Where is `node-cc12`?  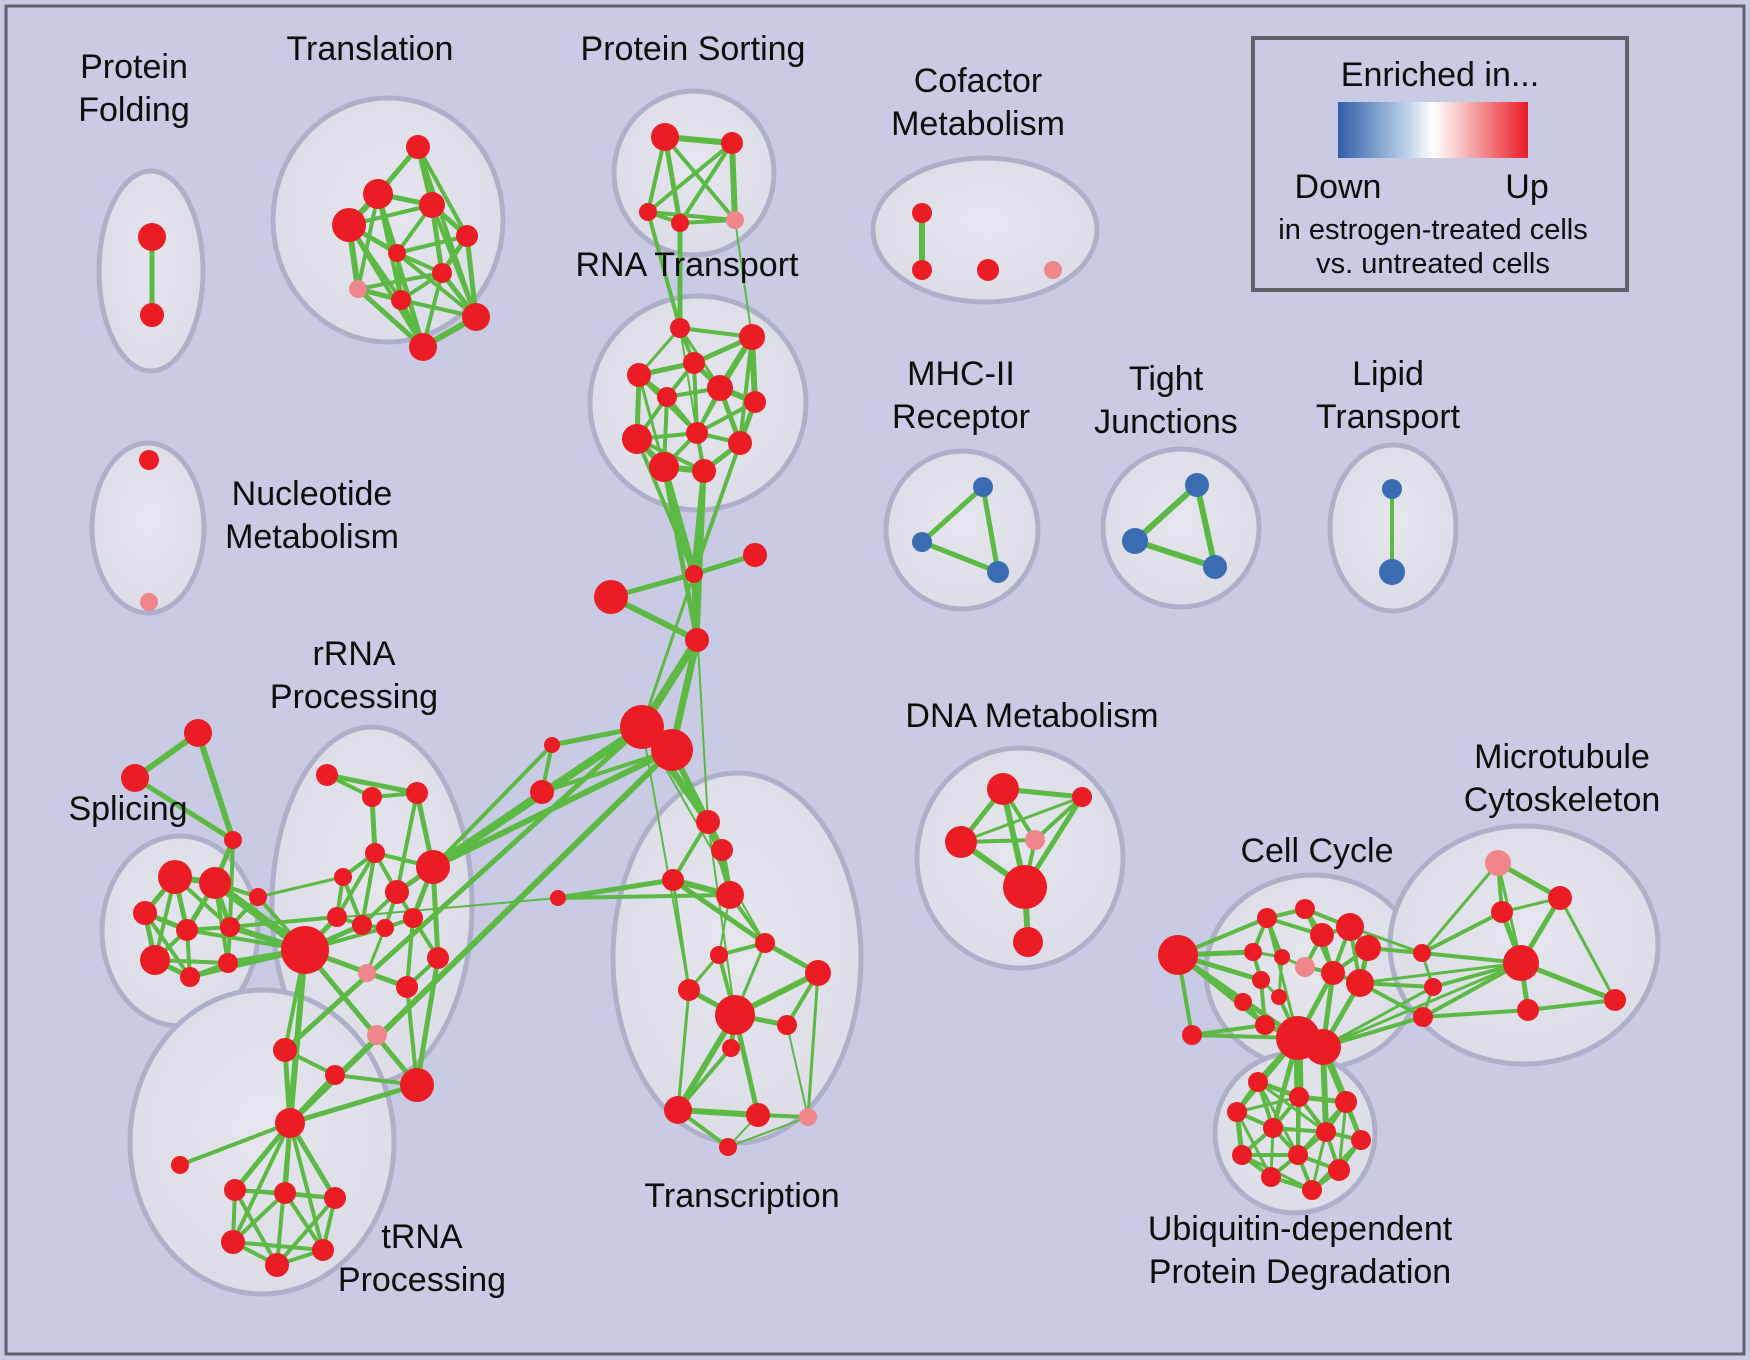 node-cc12 is located at coordinates (1261, 980).